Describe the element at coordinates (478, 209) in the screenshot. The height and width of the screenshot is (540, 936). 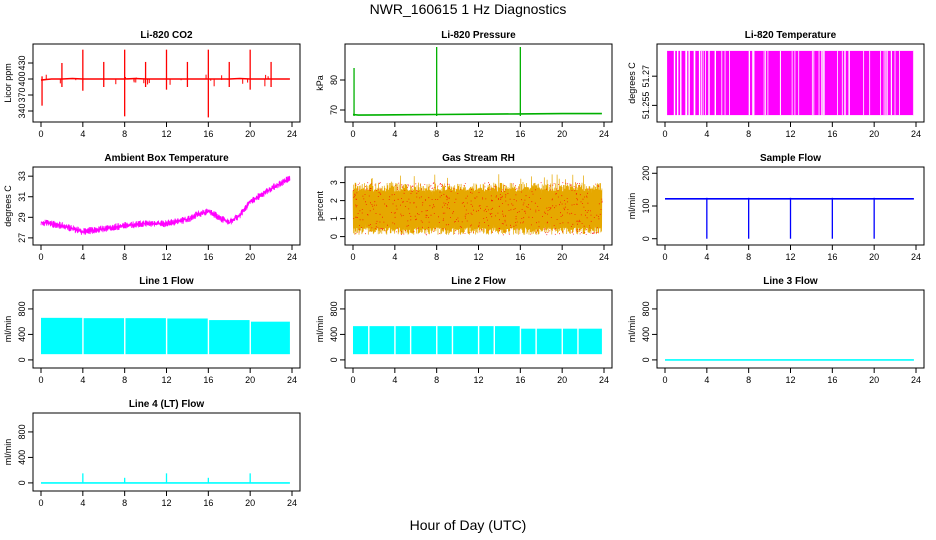
I see `rh-points` at that location.